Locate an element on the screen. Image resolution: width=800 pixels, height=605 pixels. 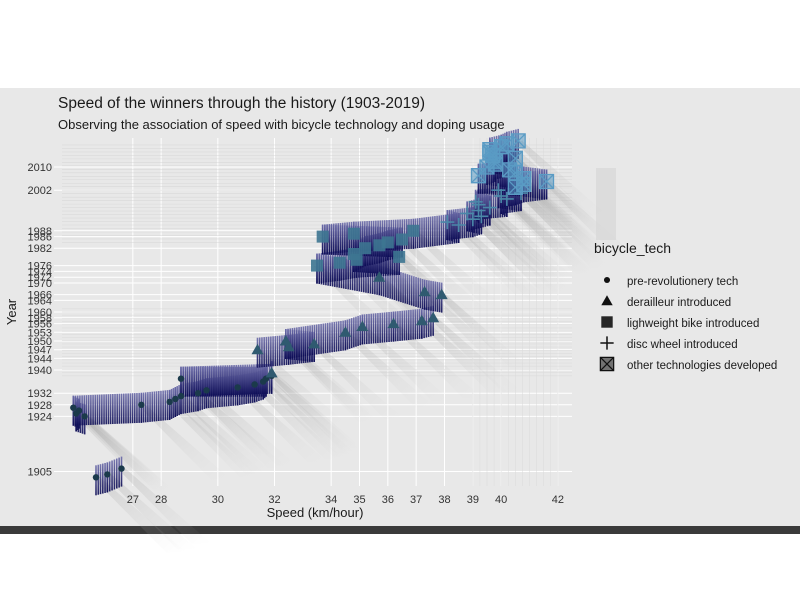
y-tick-label: 1966 is located at coordinates (40, 296).